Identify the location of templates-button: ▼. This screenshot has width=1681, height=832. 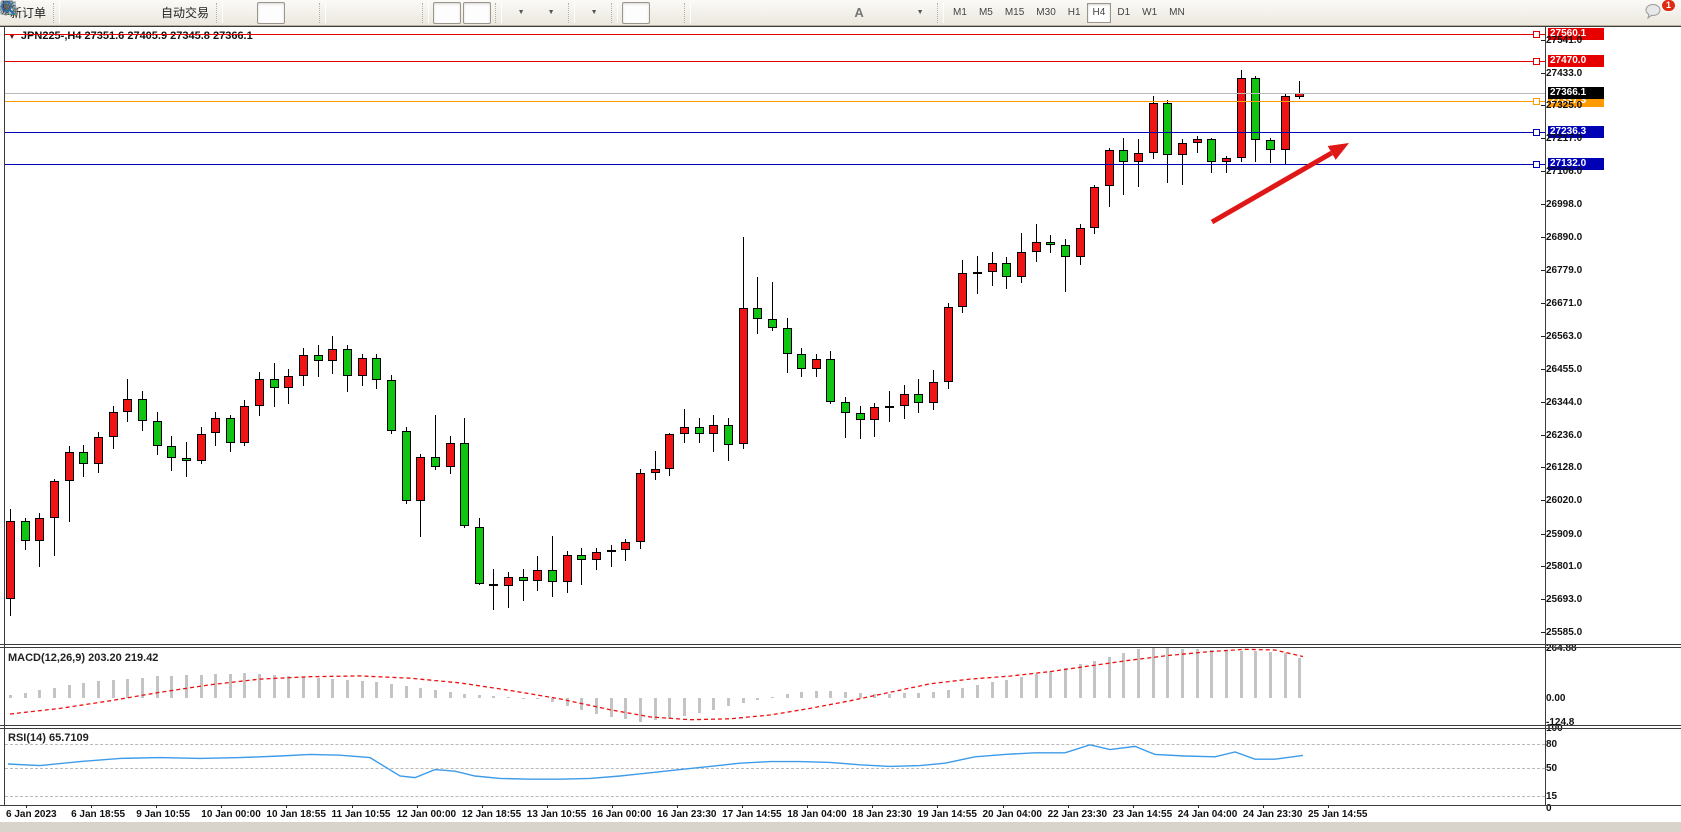
(303, 12).